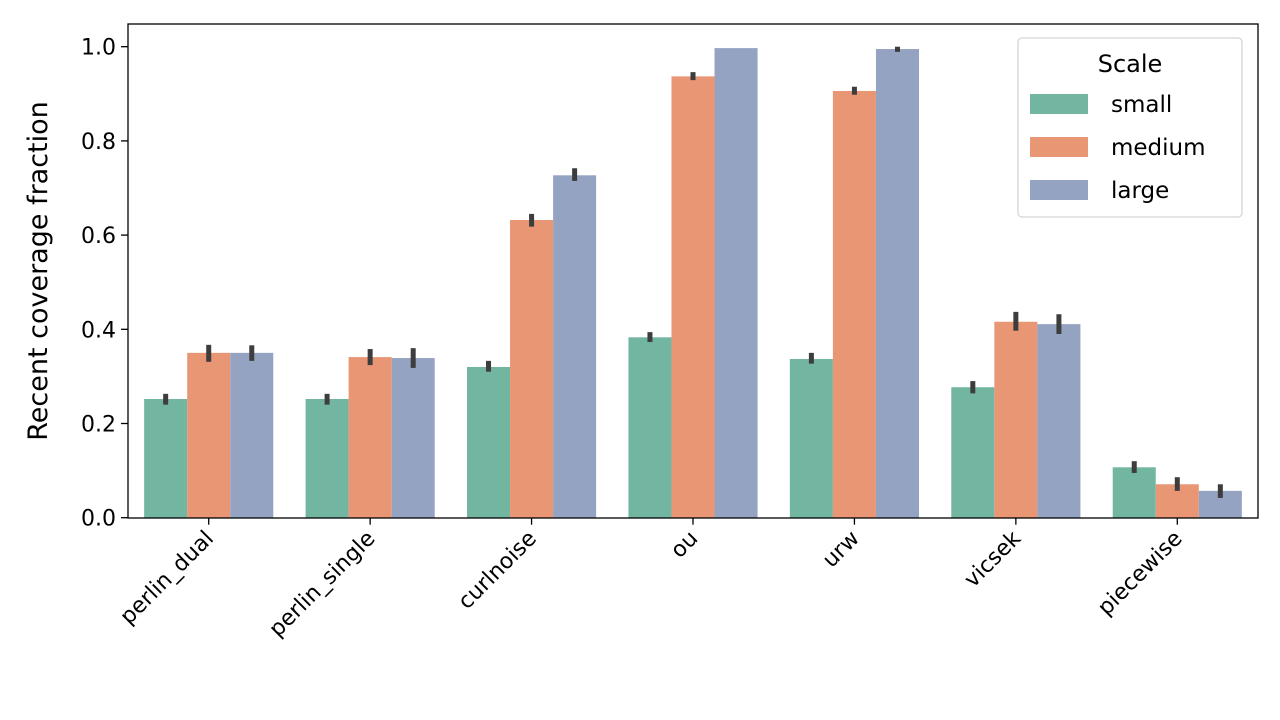  Describe the element at coordinates (811, 438) in the screenshot. I see `bar-small-urw` at that location.